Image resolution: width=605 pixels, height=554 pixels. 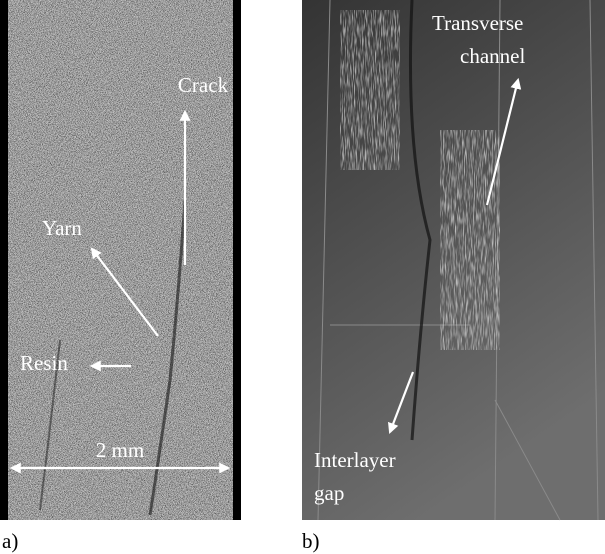 I want to click on annotation: gap, so click(x=329, y=493).